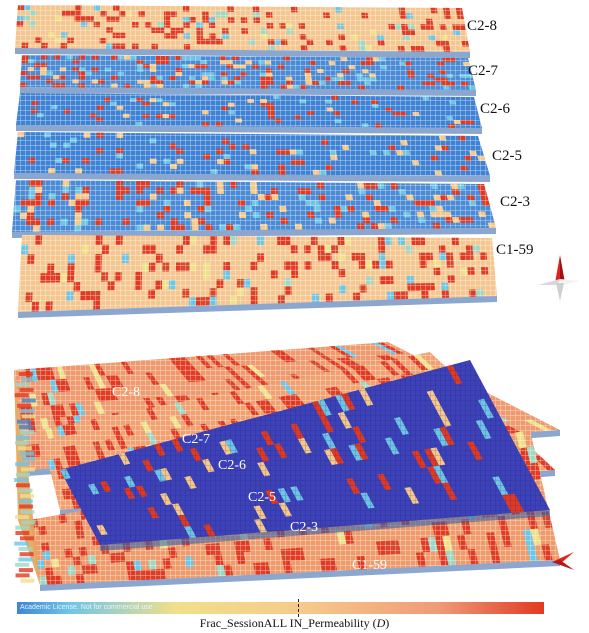  What do you see at coordinates (369, 565) in the screenshot?
I see `bottom-layer-label: C1-59` at bounding box center [369, 565].